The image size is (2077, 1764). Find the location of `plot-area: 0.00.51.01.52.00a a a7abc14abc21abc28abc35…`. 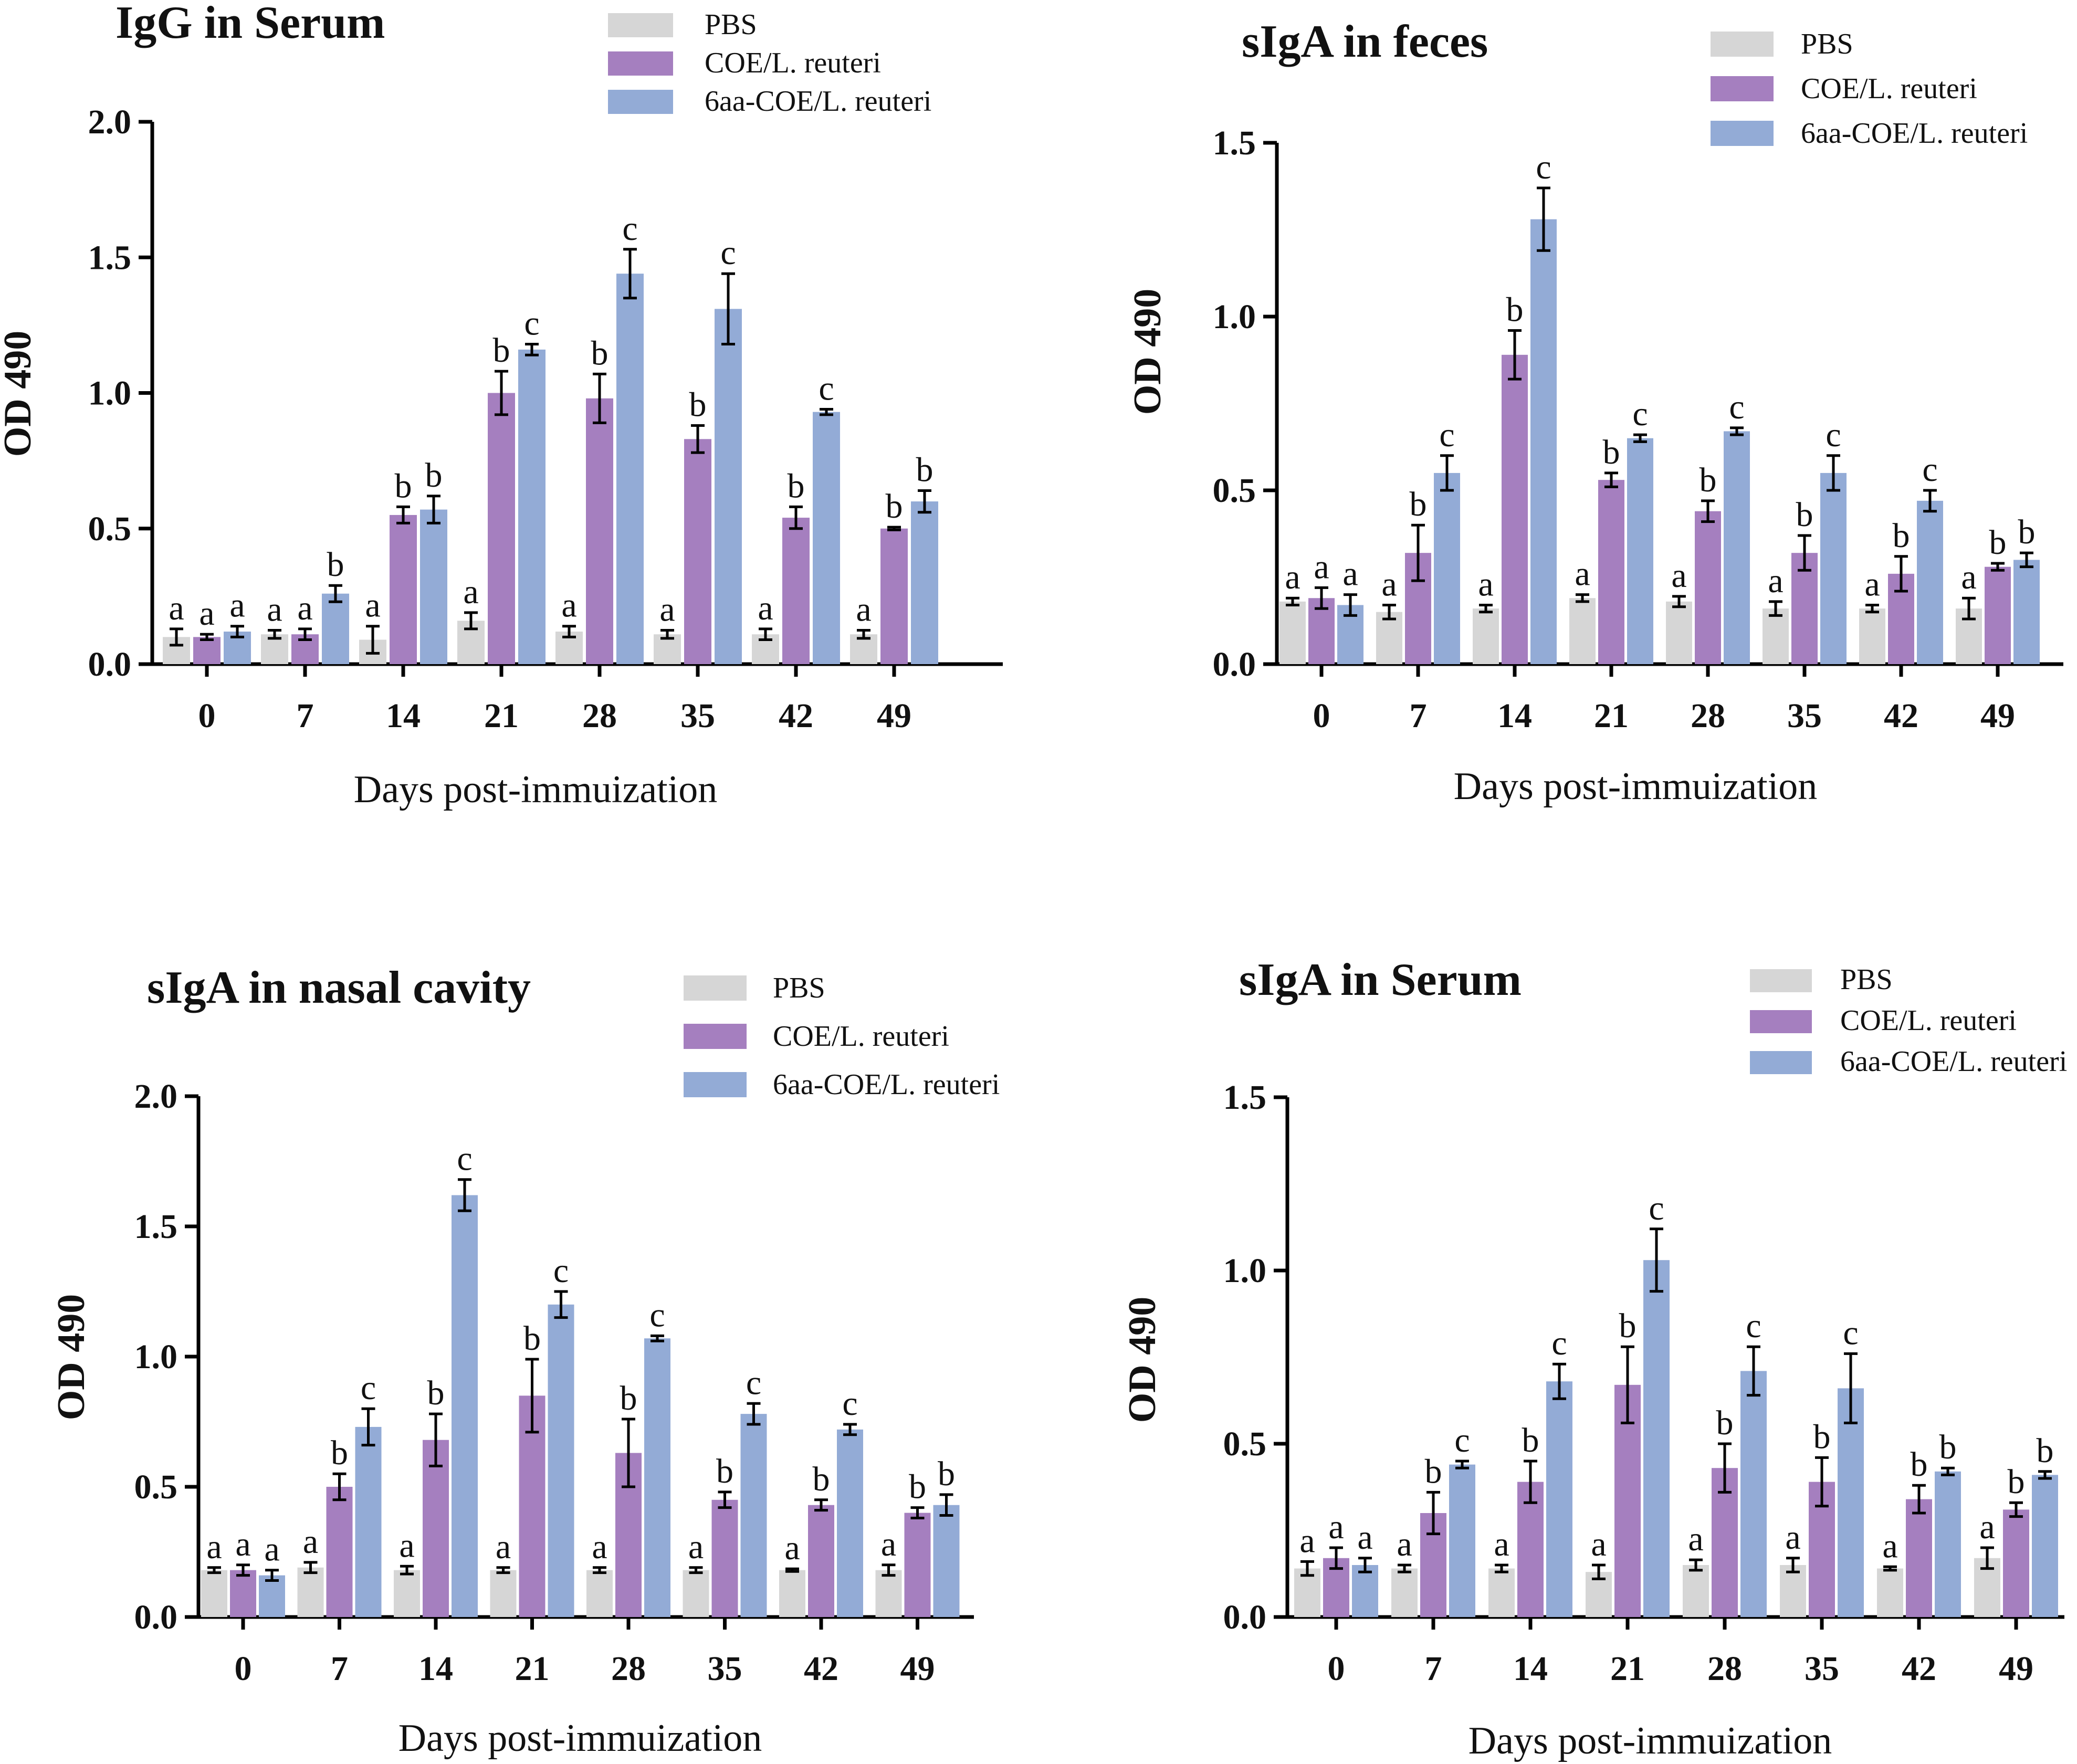

plot-area: 0.00.51.01.52.00a a a7abc14abc21abc28abc35… is located at coordinates (554, 1382).